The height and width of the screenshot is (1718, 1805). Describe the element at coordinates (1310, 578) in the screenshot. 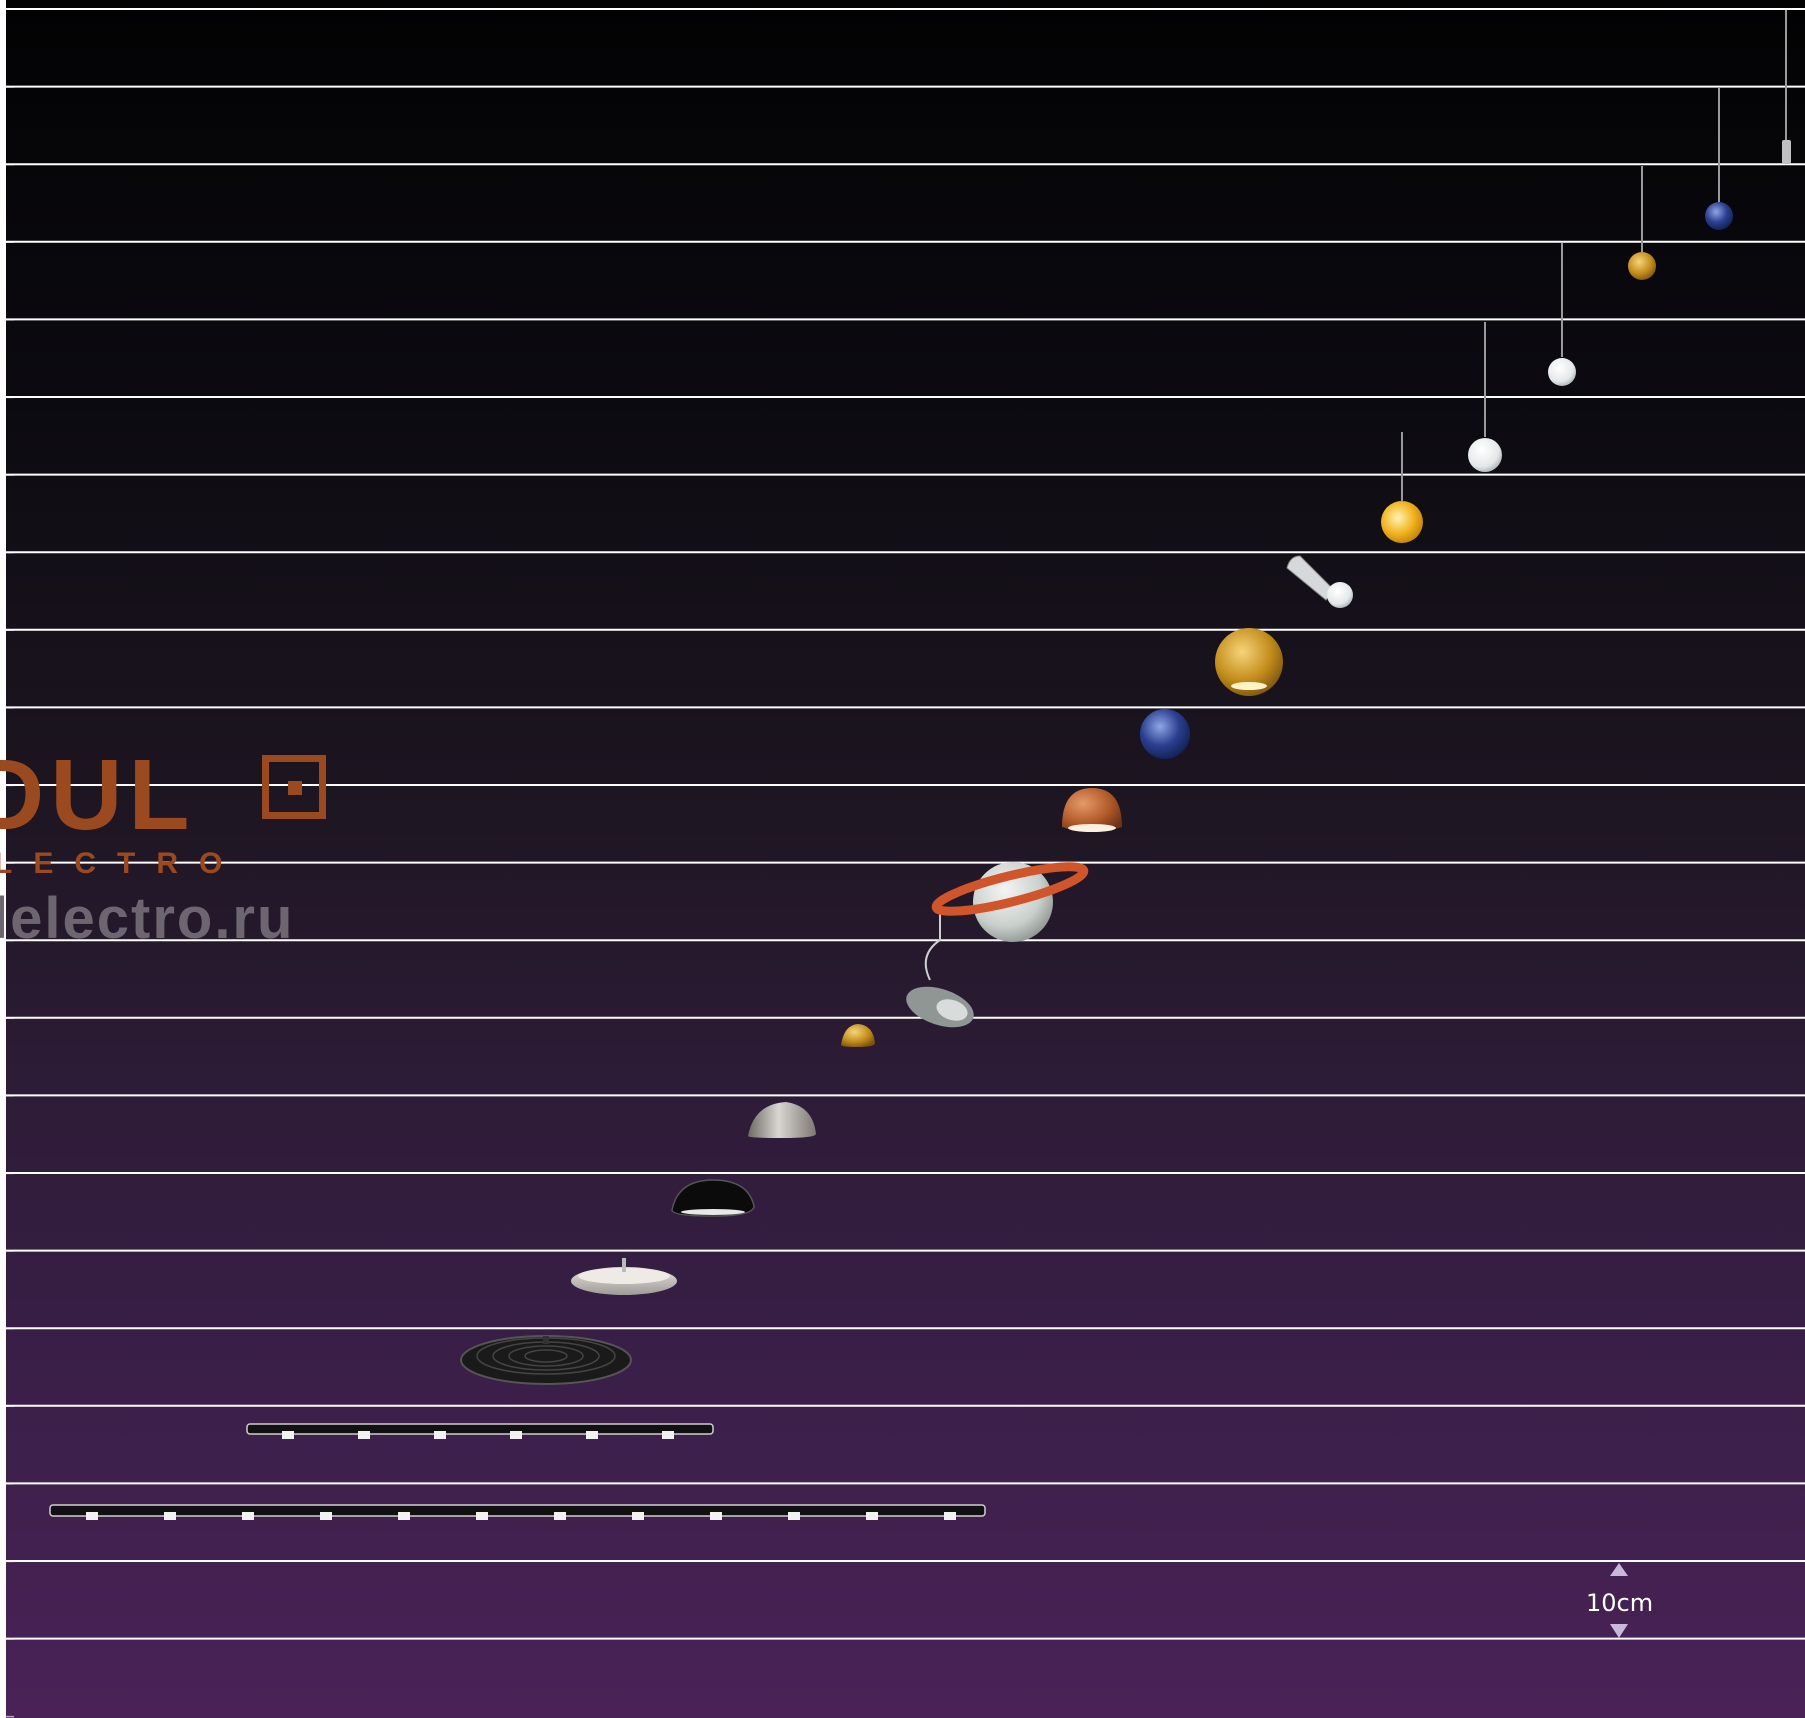

I see `spot-body` at that location.